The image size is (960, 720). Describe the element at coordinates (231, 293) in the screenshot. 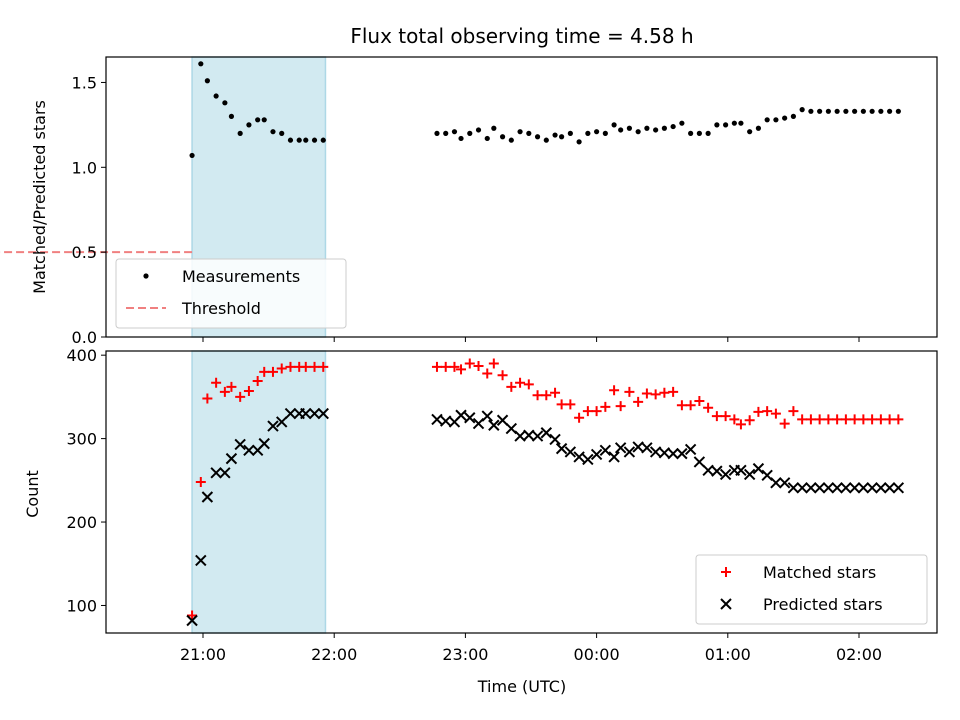

I see `ratio-legend: Measurements Threshold` at that location.